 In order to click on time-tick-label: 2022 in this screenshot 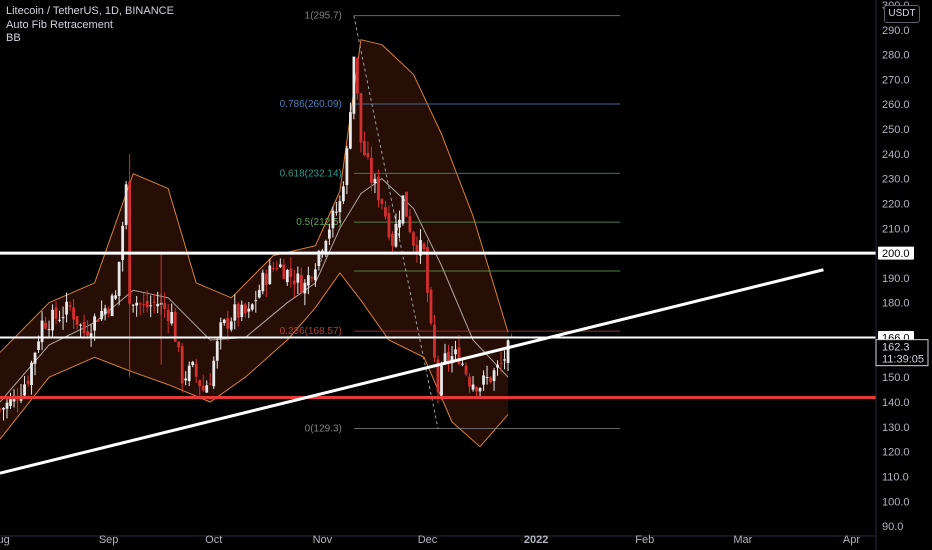, I will do `click(536, 540)`.